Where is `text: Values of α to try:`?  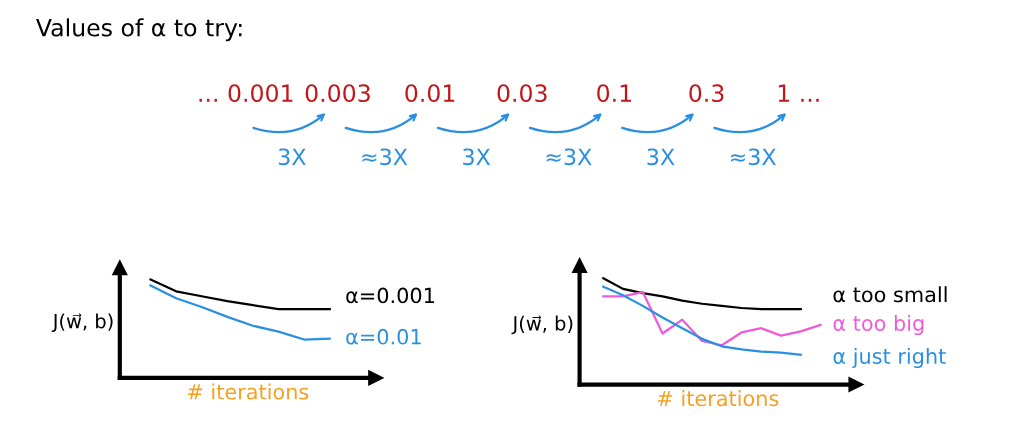 text: Values of α to try: is located at coordinates (139, 30).